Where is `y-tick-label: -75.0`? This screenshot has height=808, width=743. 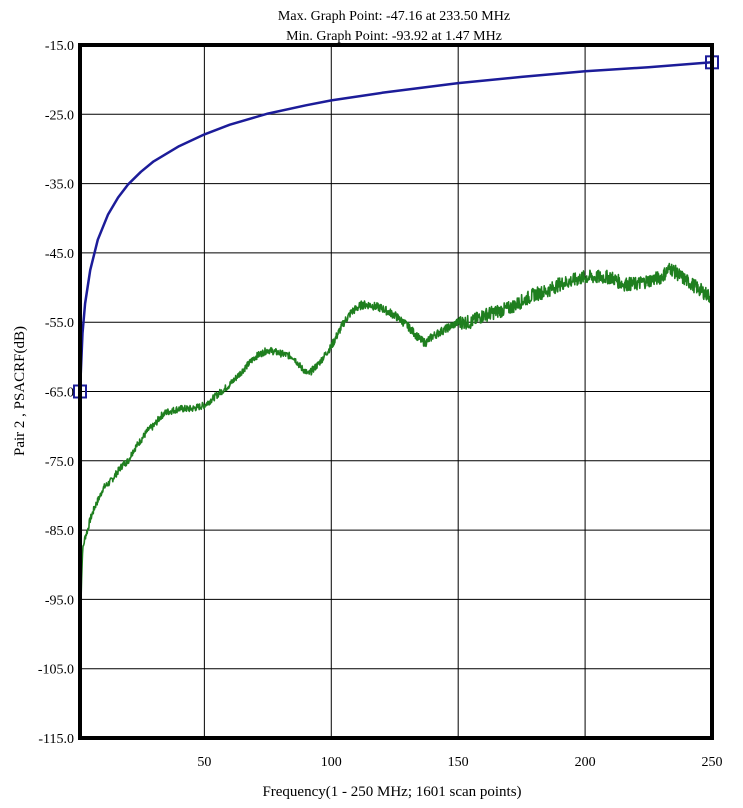 y-tick-label: -75.0 is located at coordinates (59, 462).